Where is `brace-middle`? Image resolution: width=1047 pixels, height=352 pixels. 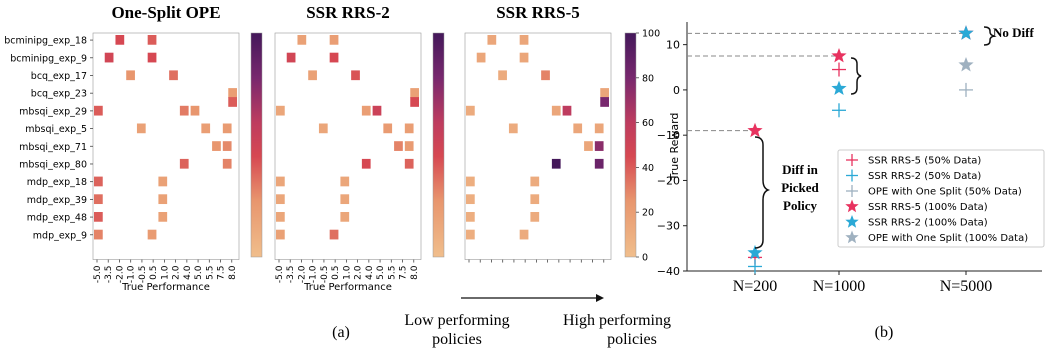 brace-middle is located at coordinates (856, 76).